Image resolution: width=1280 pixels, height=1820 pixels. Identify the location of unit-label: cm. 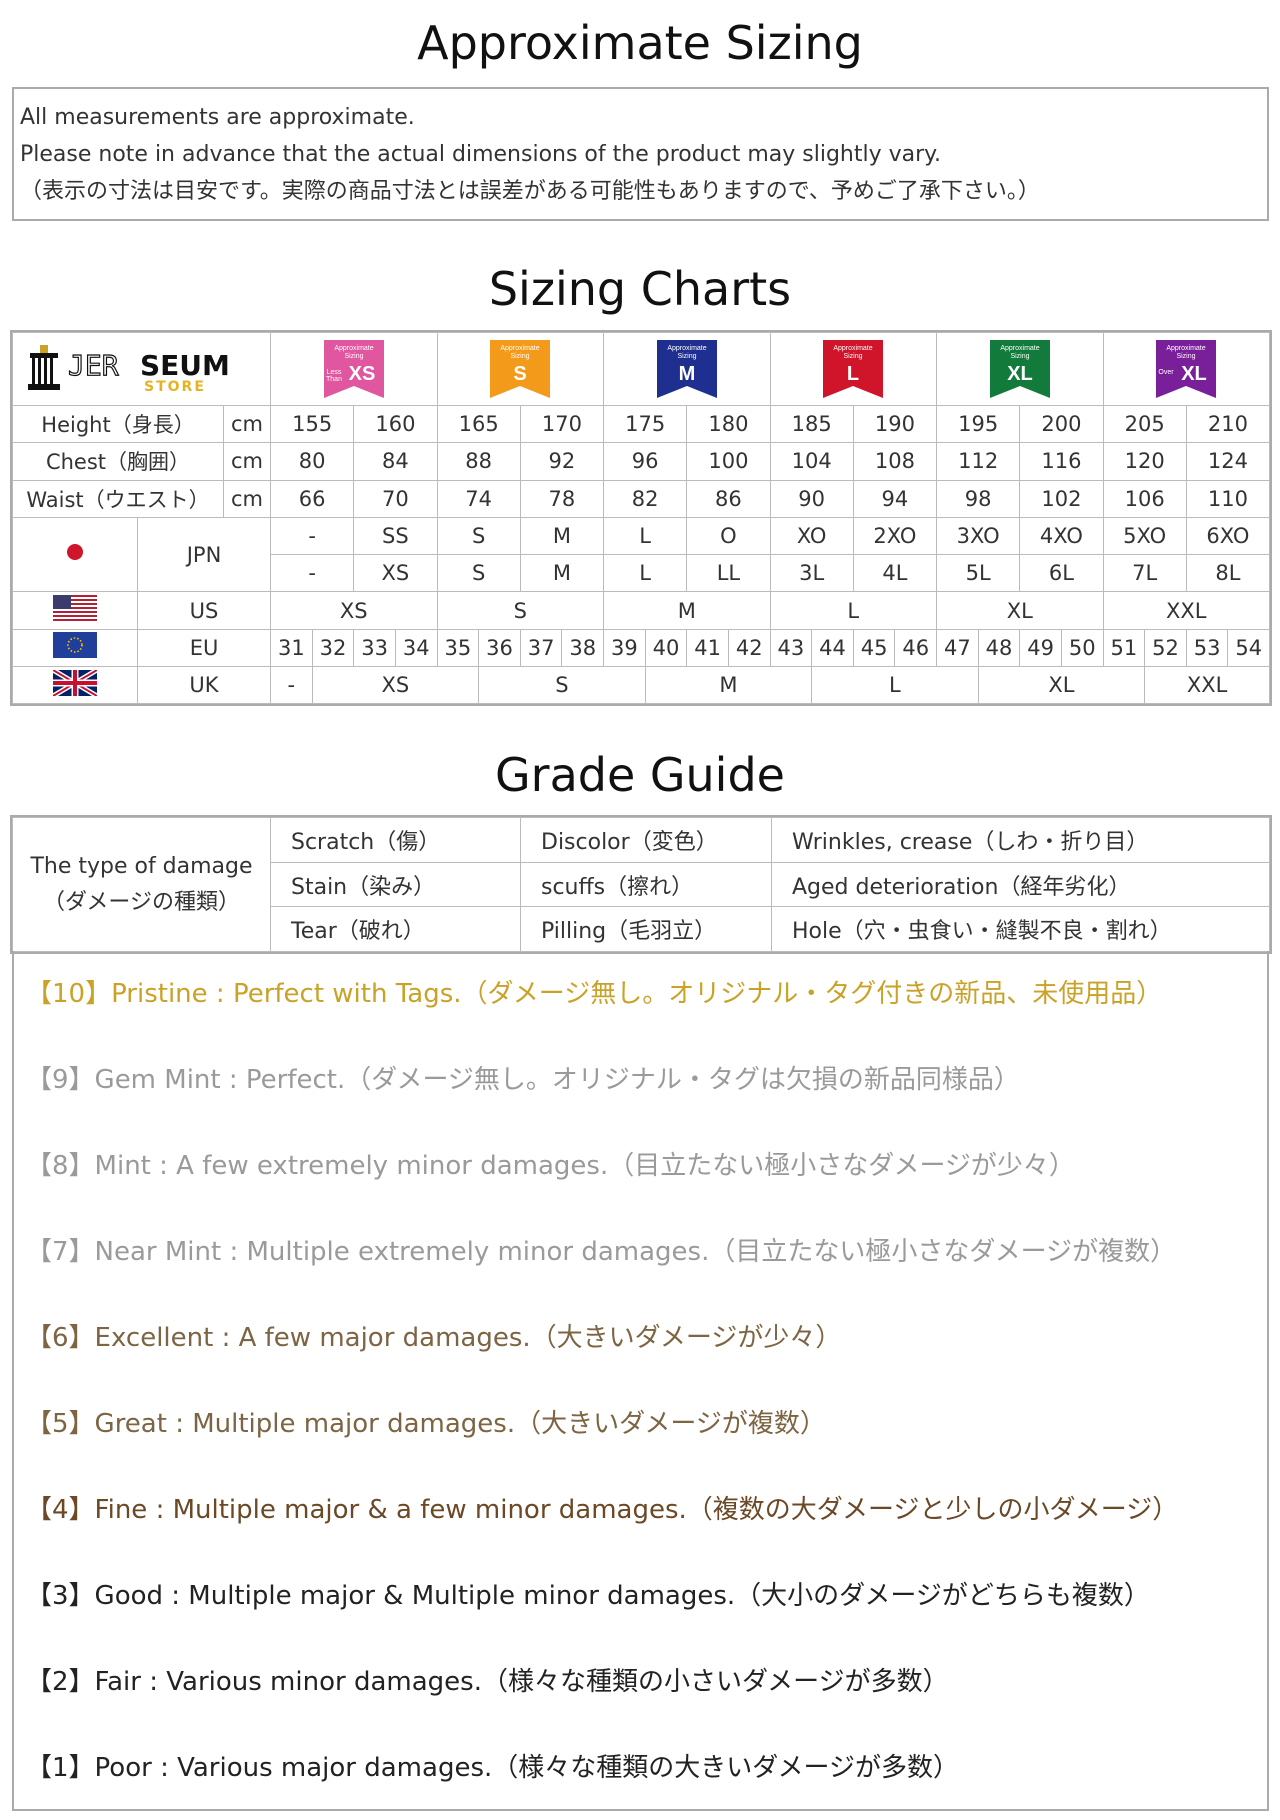
(247, 461).